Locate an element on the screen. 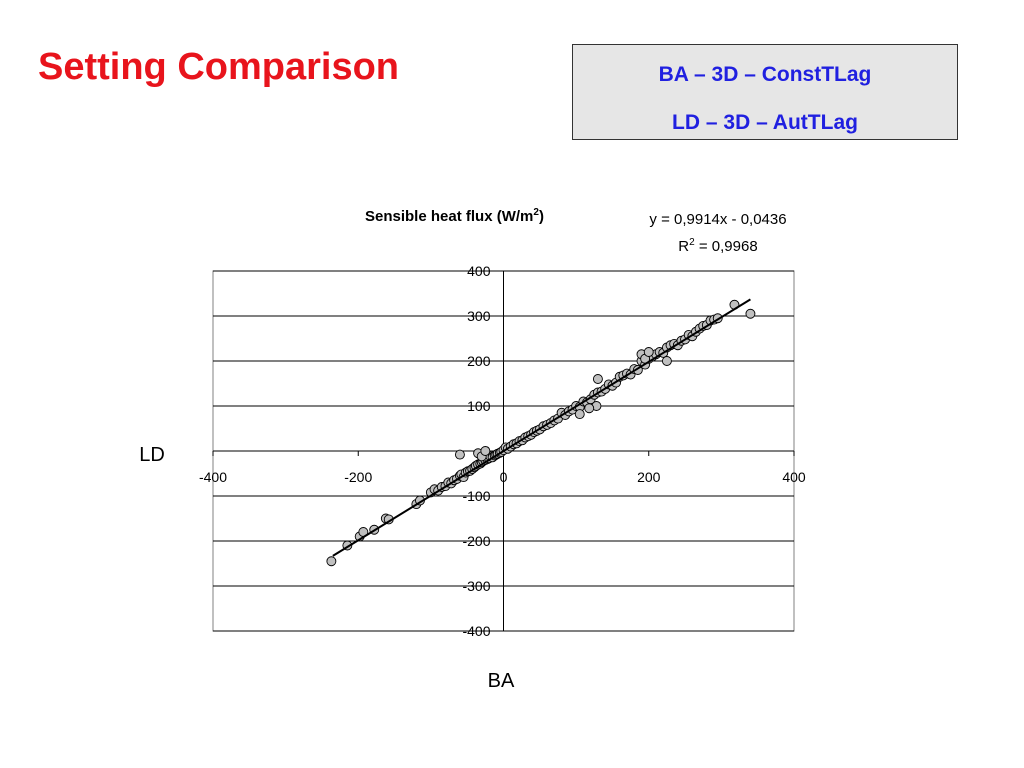 Image resolution: width=1024 pixels, height=768 pixels. x-tick-label: 200 is located at coordinates (649, 477).